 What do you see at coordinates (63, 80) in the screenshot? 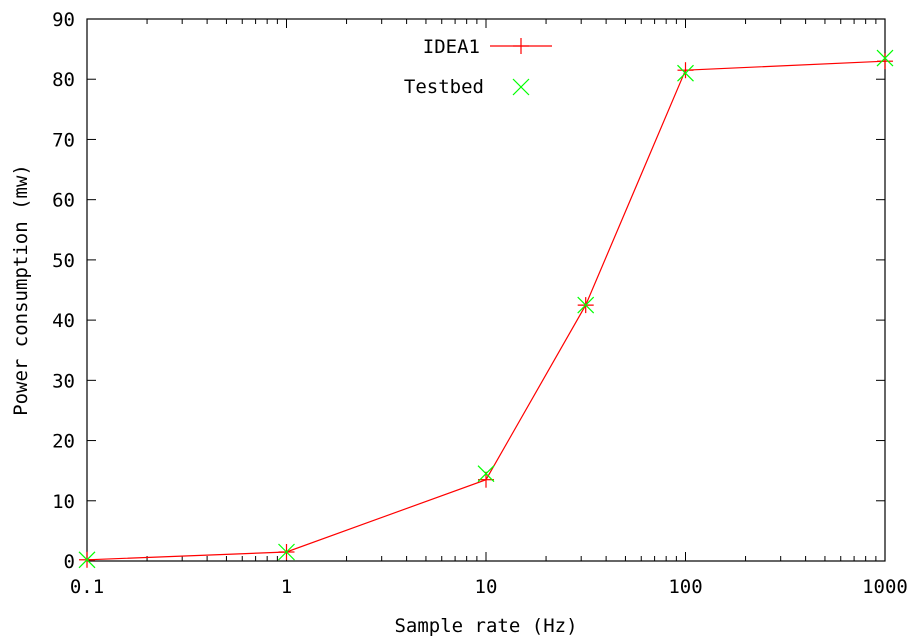
I see `y-tick-label: 80` at bounding box center [63, 80].